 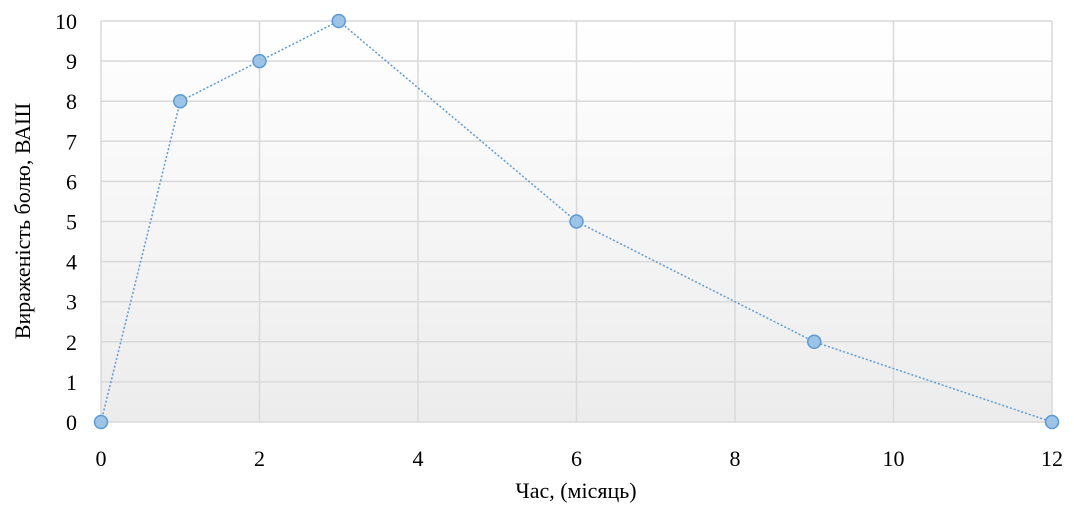 I want to click on y-tick-label: 8, so click(x=71, y=101).